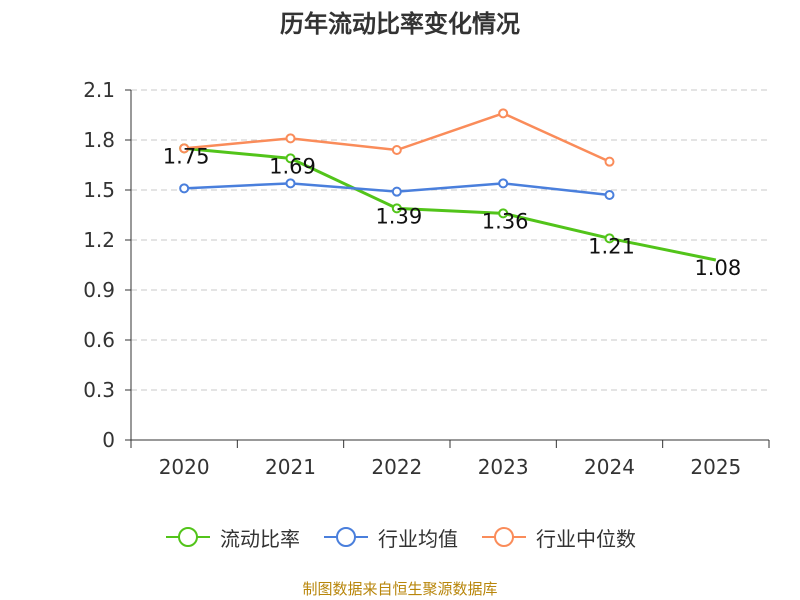  What do you see at coordinates (586, 538) in the screenshot?
I see `legend-label-industry-median: 行业中位数` at bounding box center [586, 538].